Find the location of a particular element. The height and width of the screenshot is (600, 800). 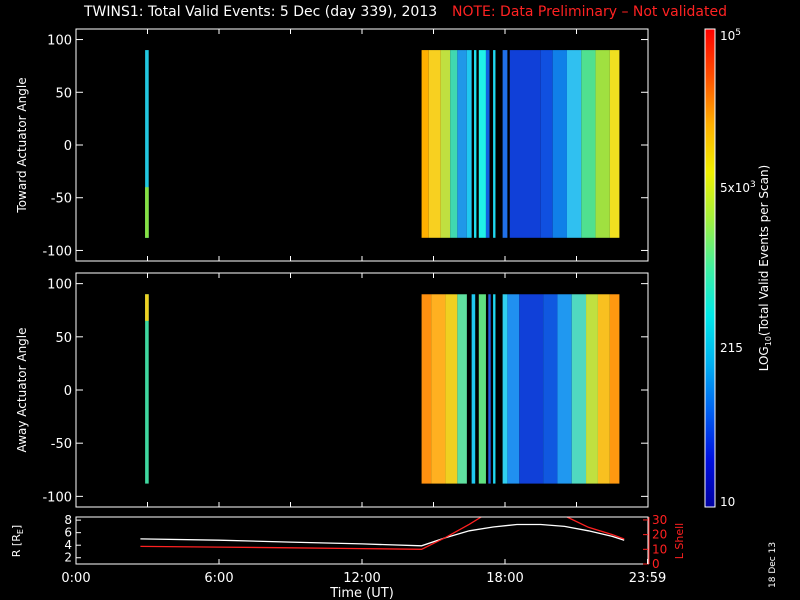

colorbar-tick-top-exp: 5 is located at coordinates (738, 33).